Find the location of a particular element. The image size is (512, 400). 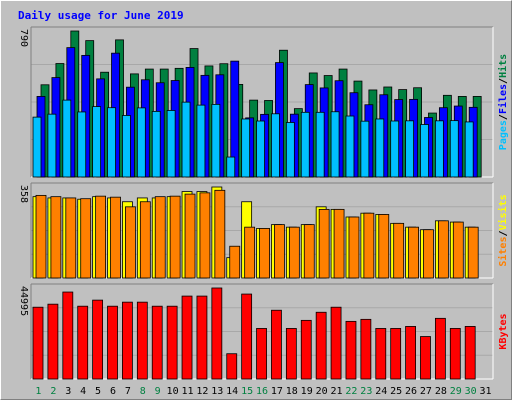

x-tick-label: 2 is located at coordinates (53, 391).